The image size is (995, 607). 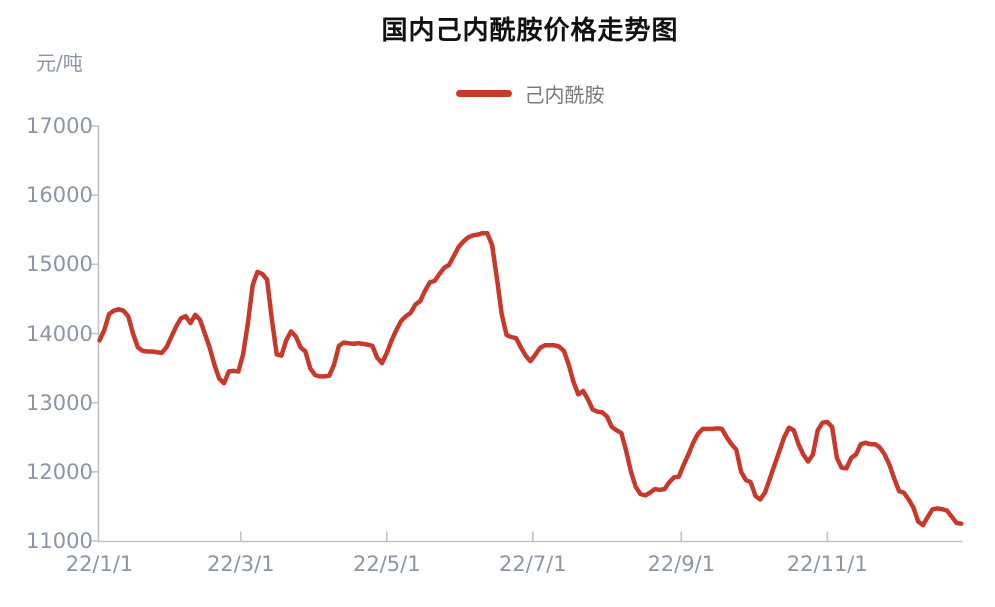 I want to click on x-tick-label: 22/3/1, so click(x=240, y=564).